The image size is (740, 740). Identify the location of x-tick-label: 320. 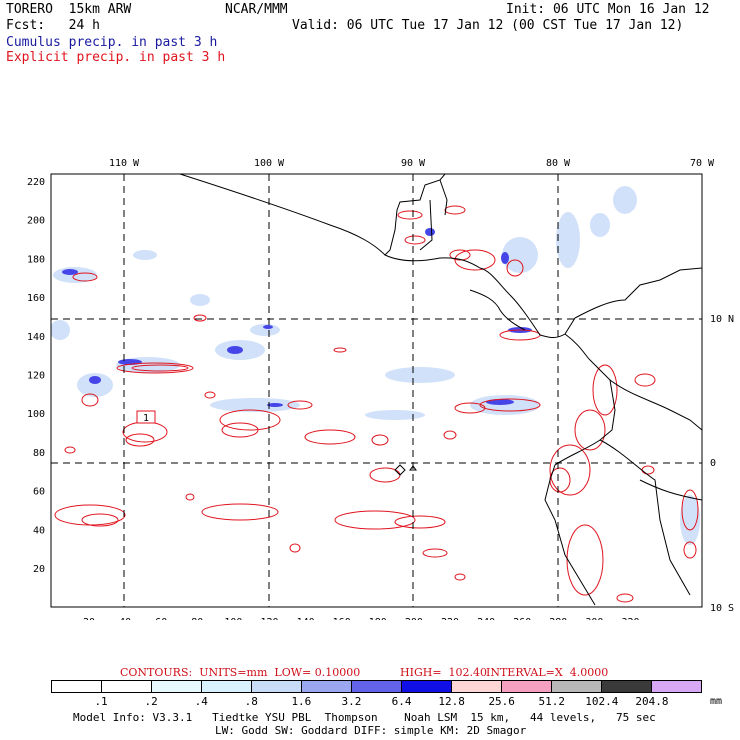
(630, 618).